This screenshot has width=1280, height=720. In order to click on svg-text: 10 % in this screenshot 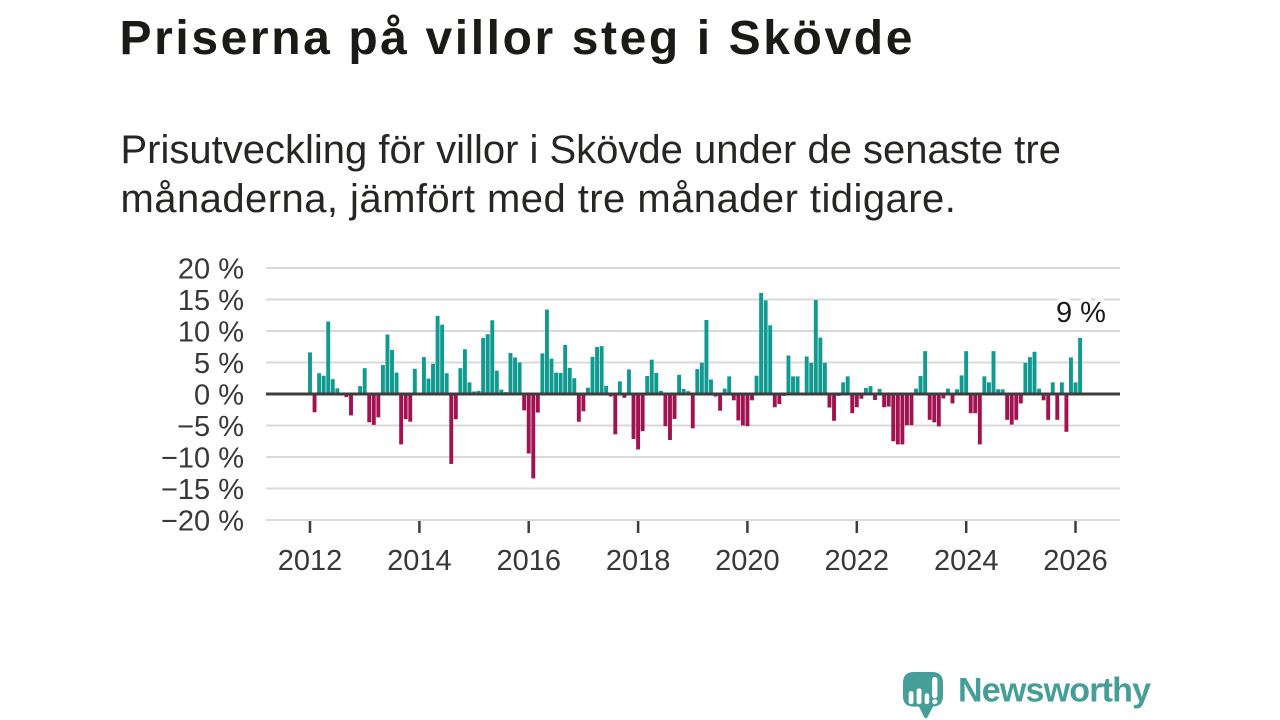, I will do `click(211, 333)`.